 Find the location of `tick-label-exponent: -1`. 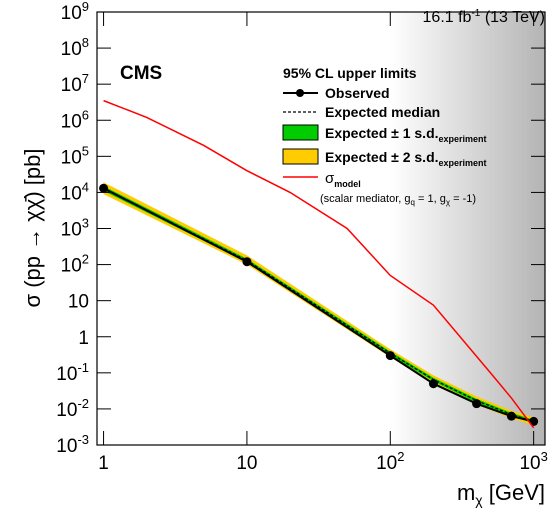

tick-label-exponent: -1 is located at coordinates (83, 367).